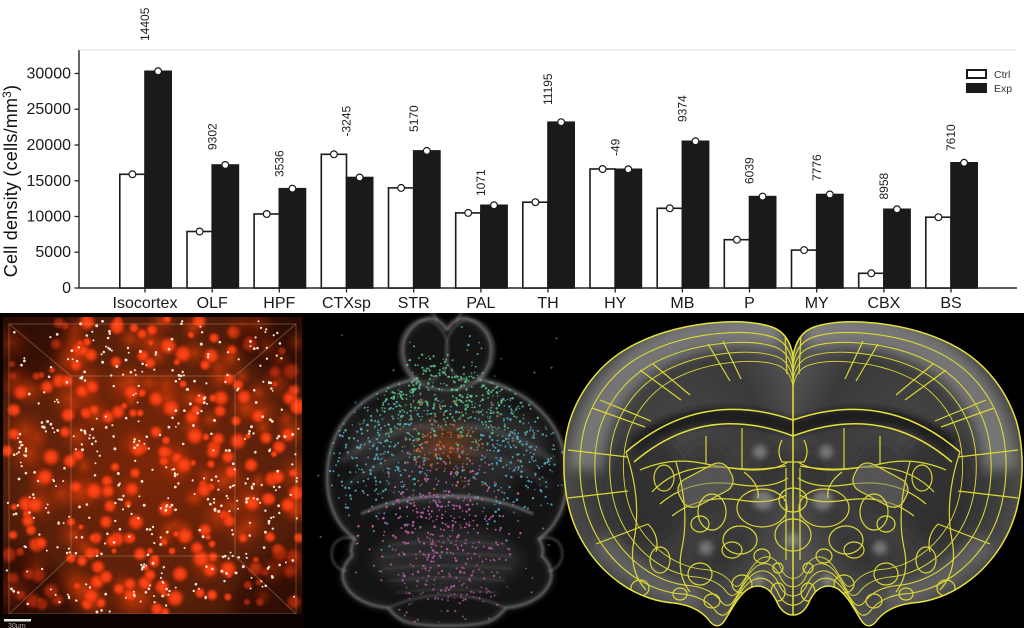 This screenshot has height=628, width=1024. I want to click on svg-text: 25000, so click(49, 109).